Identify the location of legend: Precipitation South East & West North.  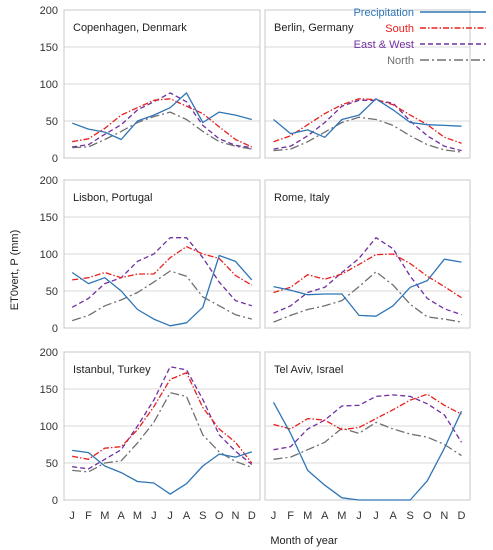
(419, 37).